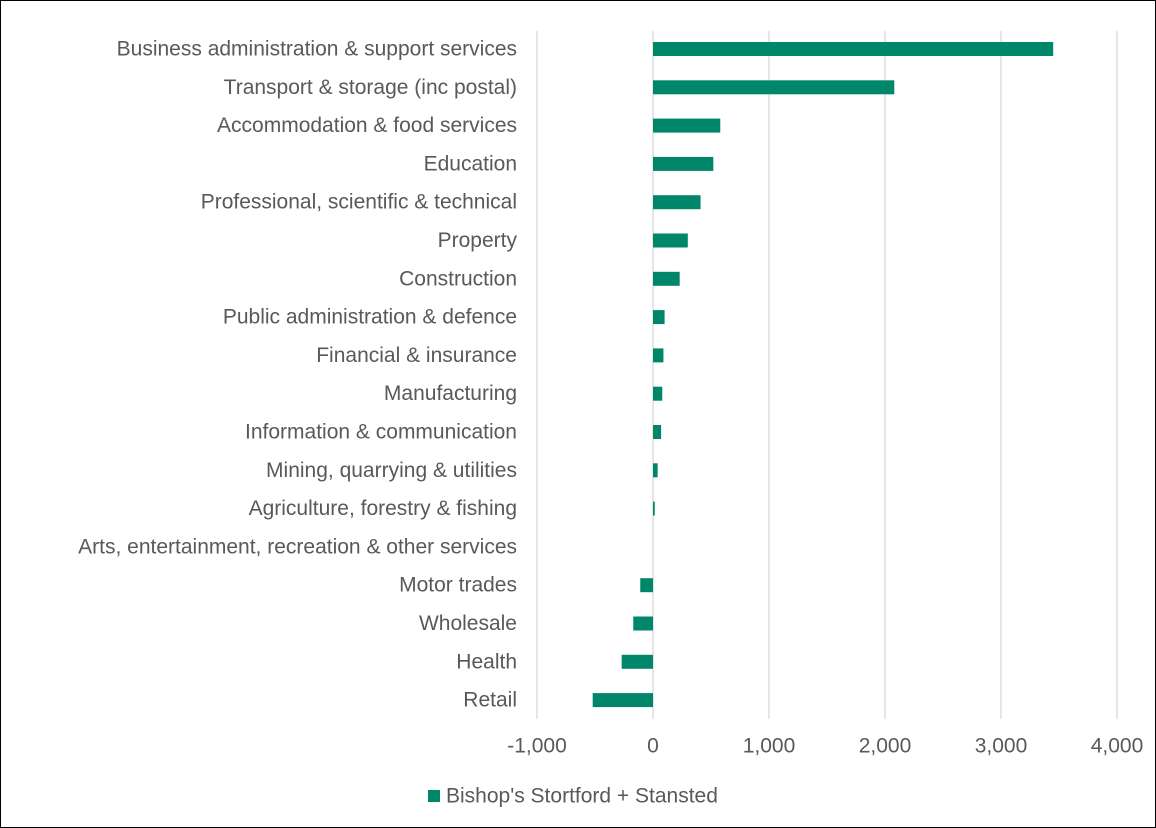 The image size is (1156, 828). I want to click on legend: Bishop's Stortford + Stansted, so click(573, 796).